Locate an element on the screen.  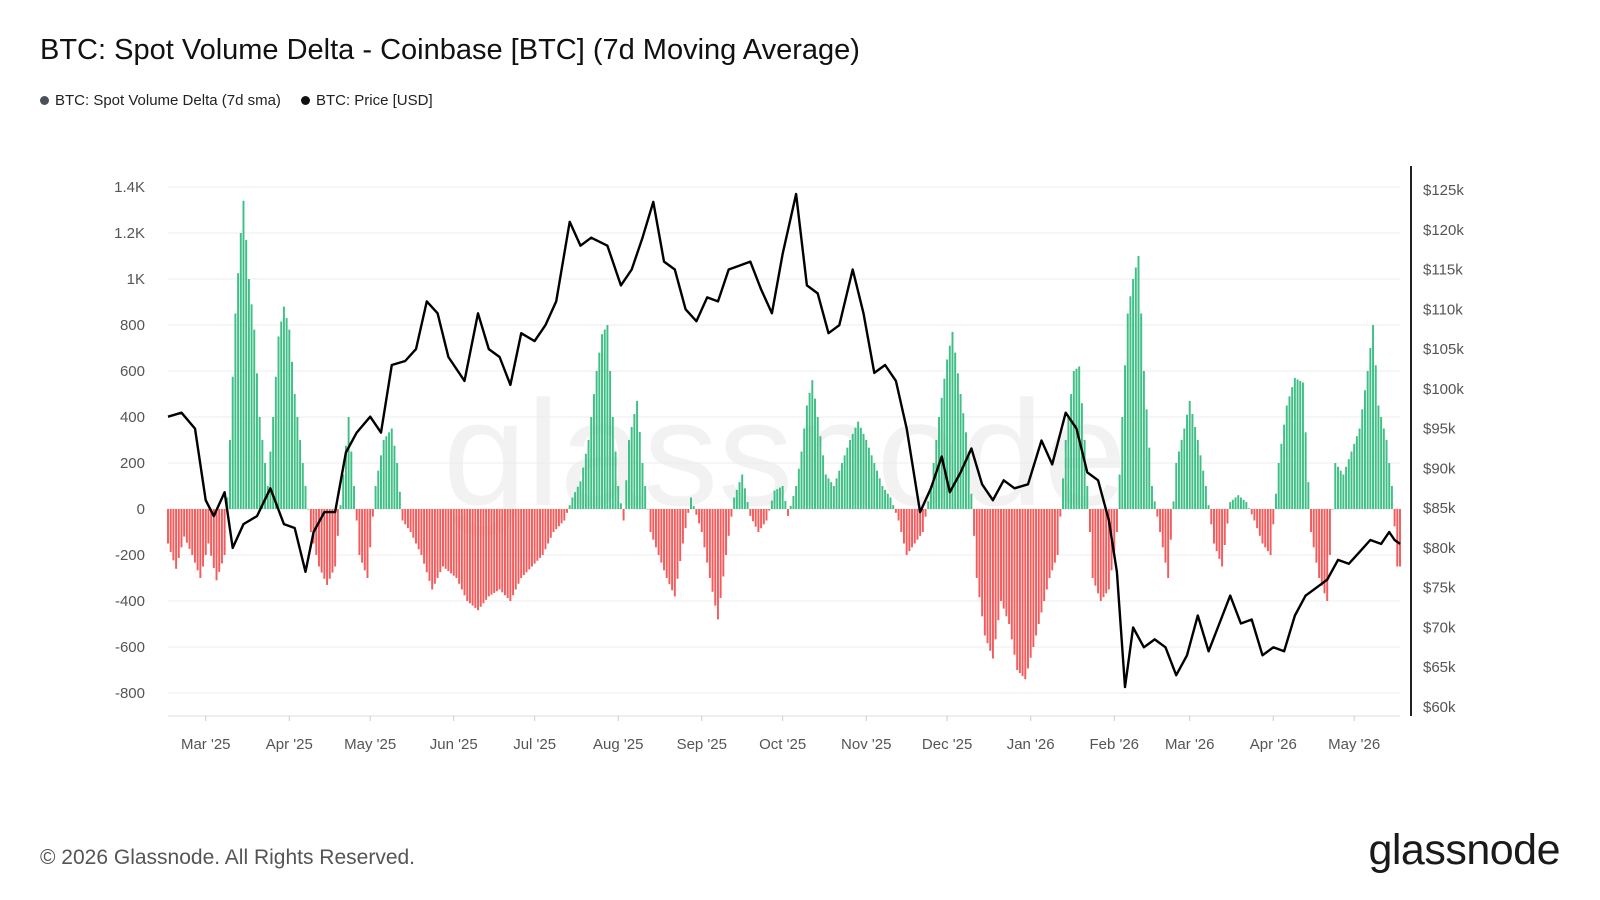
glassnode-logo: glassnode is located at coordinates (1464, 850).